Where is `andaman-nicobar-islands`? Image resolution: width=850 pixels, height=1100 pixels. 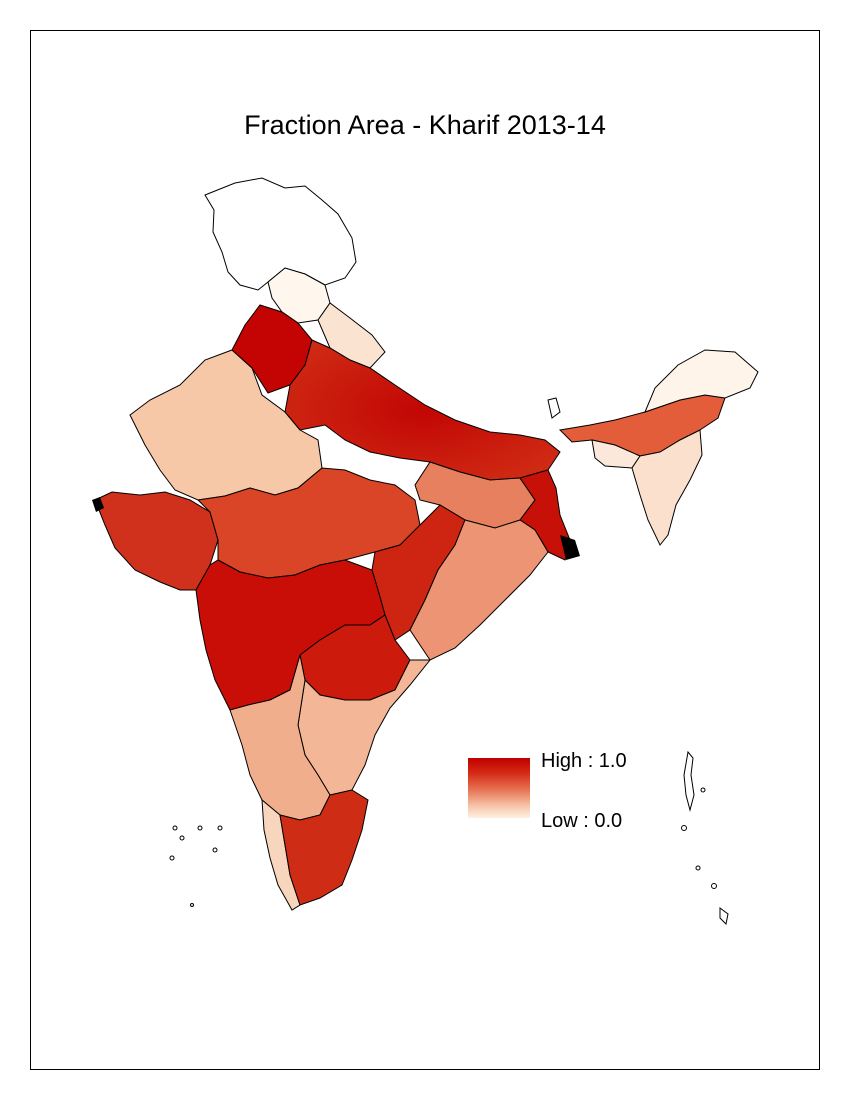
andaman-nicobar-islands is located at coordinates (705, 838).